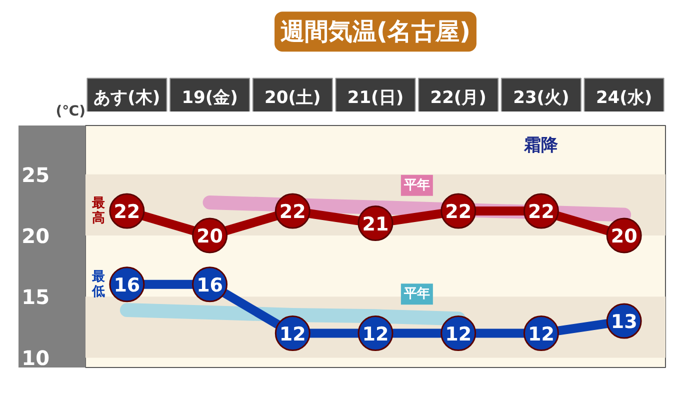  What do you see at coordinates (541, 98) in the screenshot?
I see `x-tick-label: 23(火)` at bounding box center [541, 98].